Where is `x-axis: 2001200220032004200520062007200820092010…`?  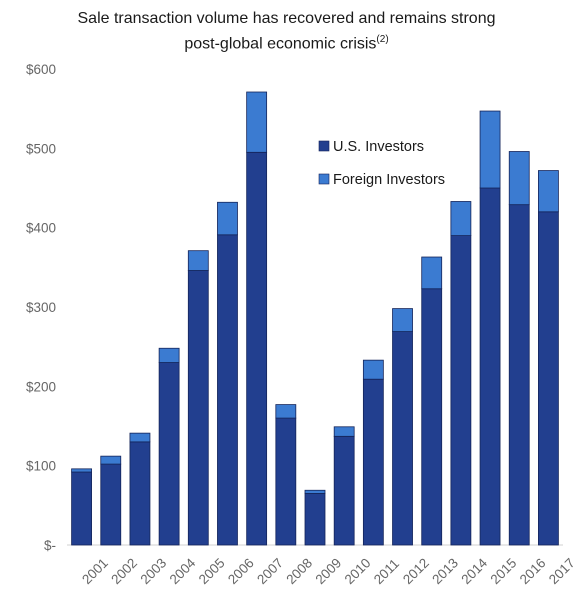 x-axis: 2001200220032004200520062007200820092010… is located at coordinates (320, 565).